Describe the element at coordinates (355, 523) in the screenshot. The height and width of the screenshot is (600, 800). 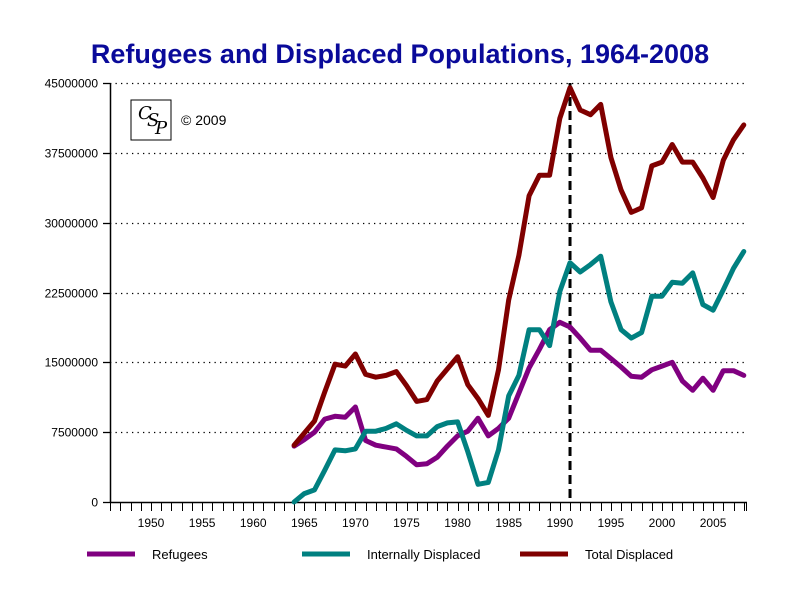
I see `x-tick-label: 1970` at that location.